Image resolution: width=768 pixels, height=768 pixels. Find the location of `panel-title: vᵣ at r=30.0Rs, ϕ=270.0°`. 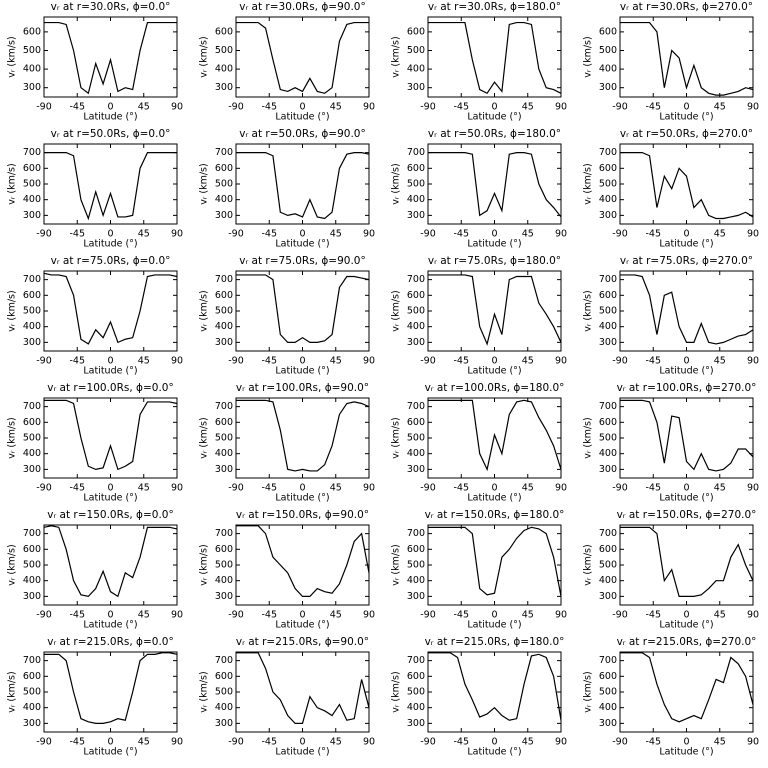

panel-title: vᵣ at r=30.0Rs, ϕ=270.0° is located at coordinates (686, 7).